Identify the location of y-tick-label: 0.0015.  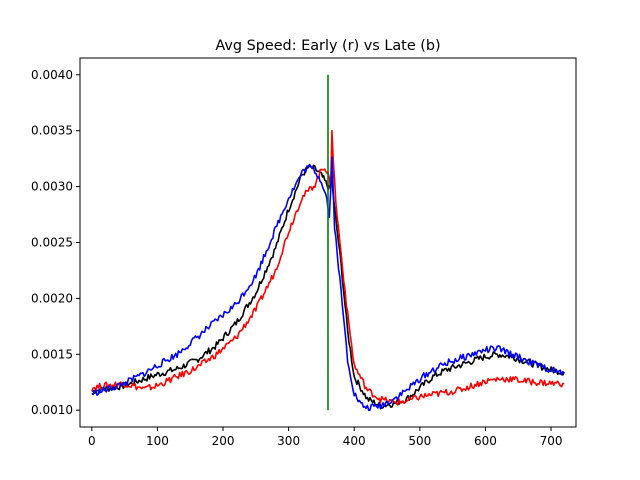
(52, 354).